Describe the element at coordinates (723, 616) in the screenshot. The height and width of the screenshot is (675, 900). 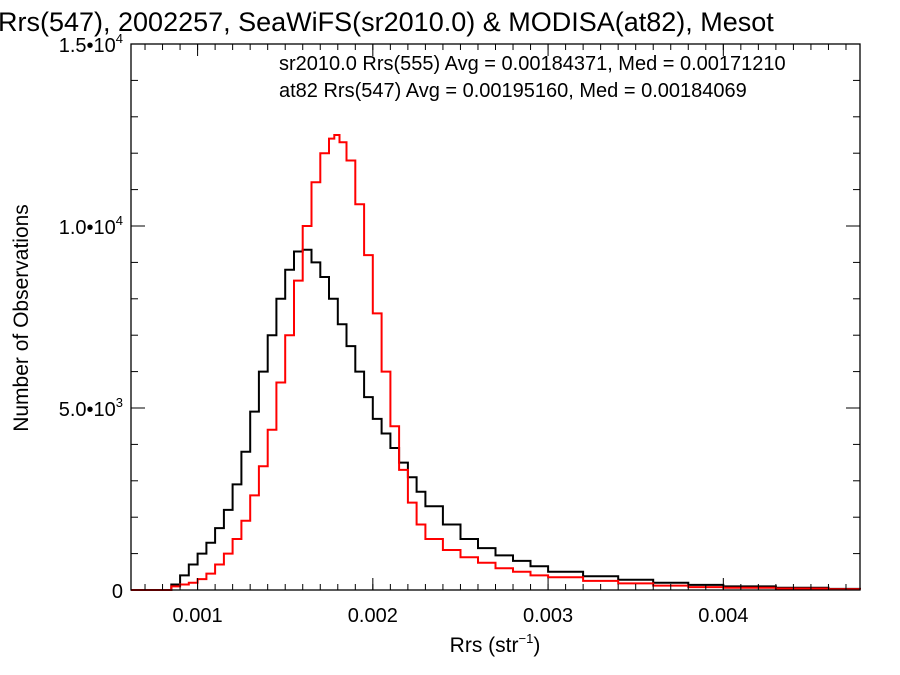
I see `x-tick-label: 0.004` at that location.